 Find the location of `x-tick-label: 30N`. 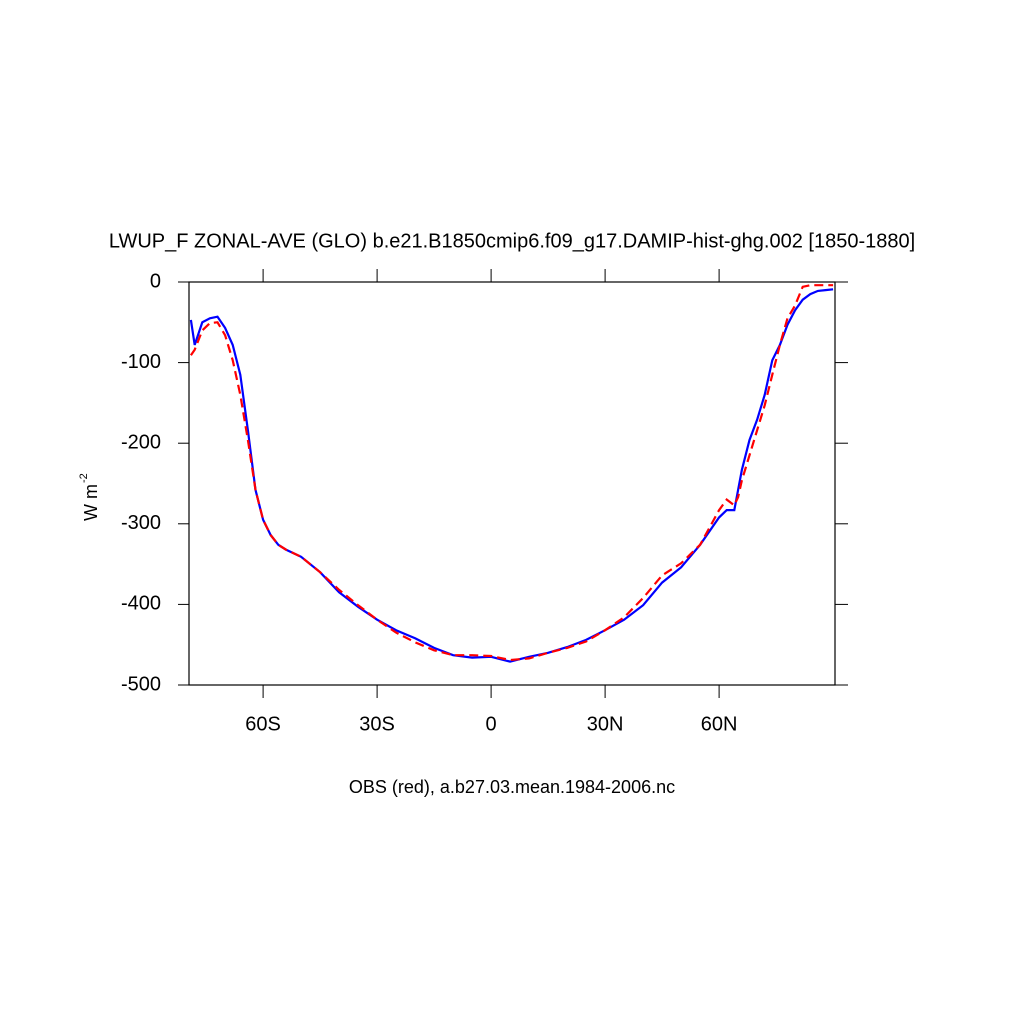

x-tick-label: 30N is located at coordinates (605, 724).